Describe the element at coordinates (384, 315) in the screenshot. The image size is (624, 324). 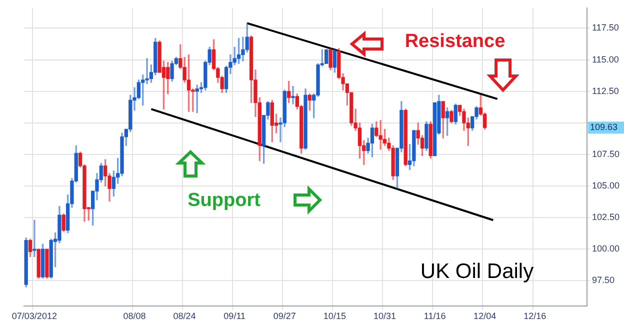
I see `x-tick-label: 10/31` at that location.